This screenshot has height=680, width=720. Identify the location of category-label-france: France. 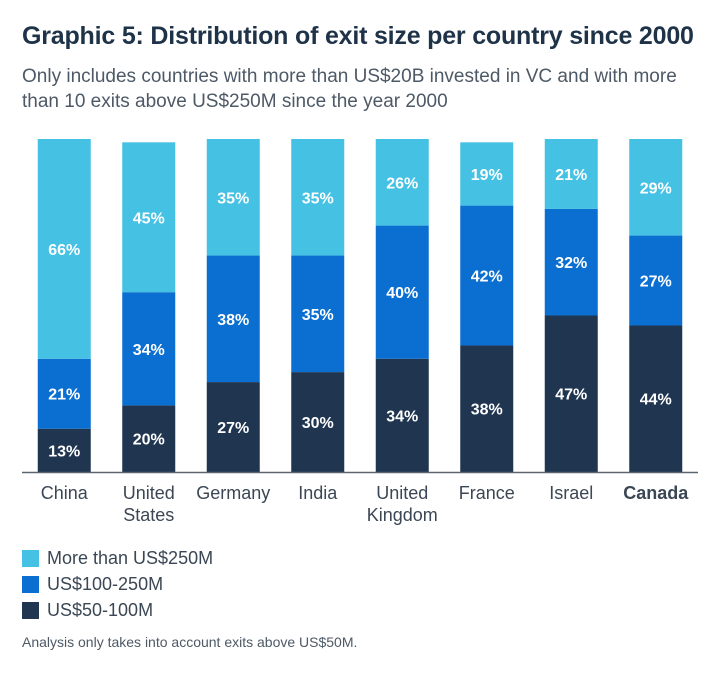
(487, 493).